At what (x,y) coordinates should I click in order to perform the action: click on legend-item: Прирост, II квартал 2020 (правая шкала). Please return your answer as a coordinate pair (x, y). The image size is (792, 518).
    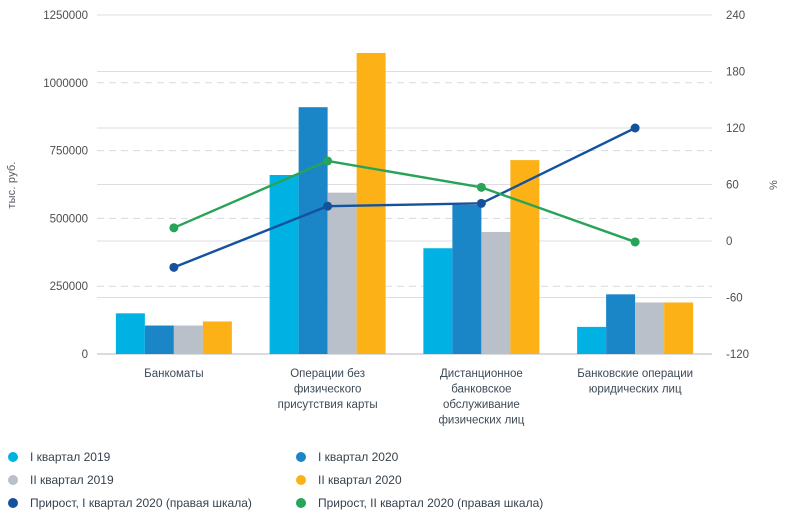
    Looking at the image, I should click on (419, 502).